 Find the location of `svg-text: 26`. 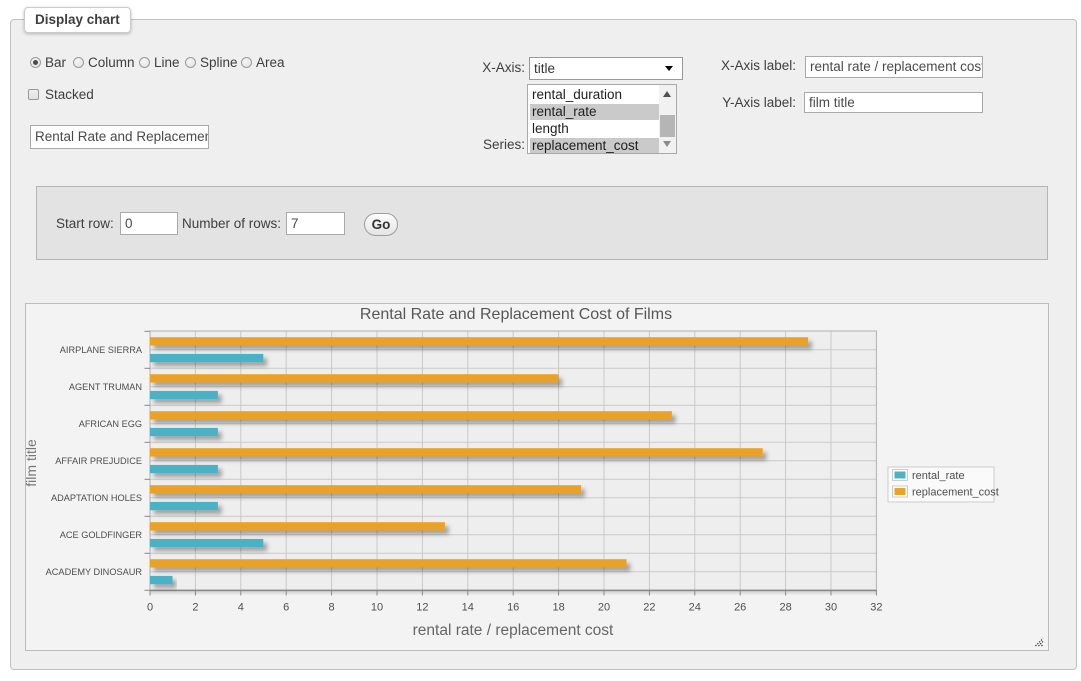

svg-text: 26 is located at coordinates (740, 608).